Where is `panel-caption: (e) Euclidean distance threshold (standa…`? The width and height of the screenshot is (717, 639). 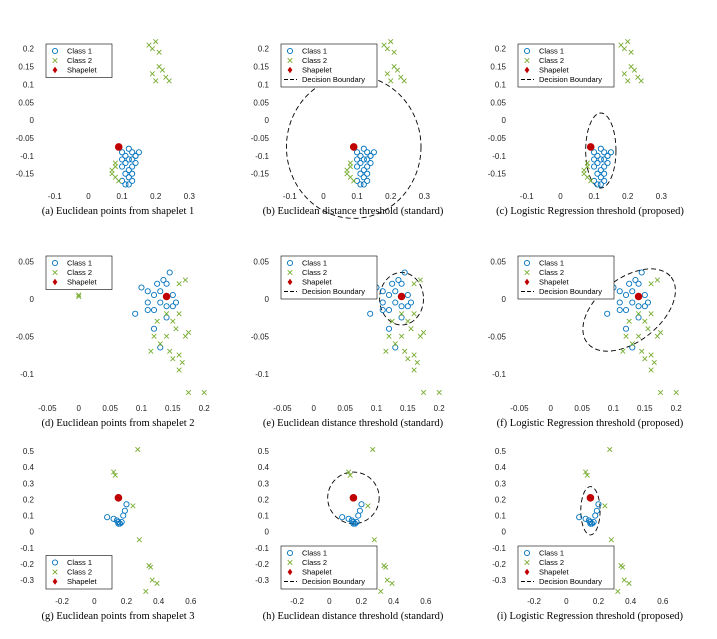 panel-caption: (e) Euclidean distance threshold (standa… is located at coordinates (353, 423).